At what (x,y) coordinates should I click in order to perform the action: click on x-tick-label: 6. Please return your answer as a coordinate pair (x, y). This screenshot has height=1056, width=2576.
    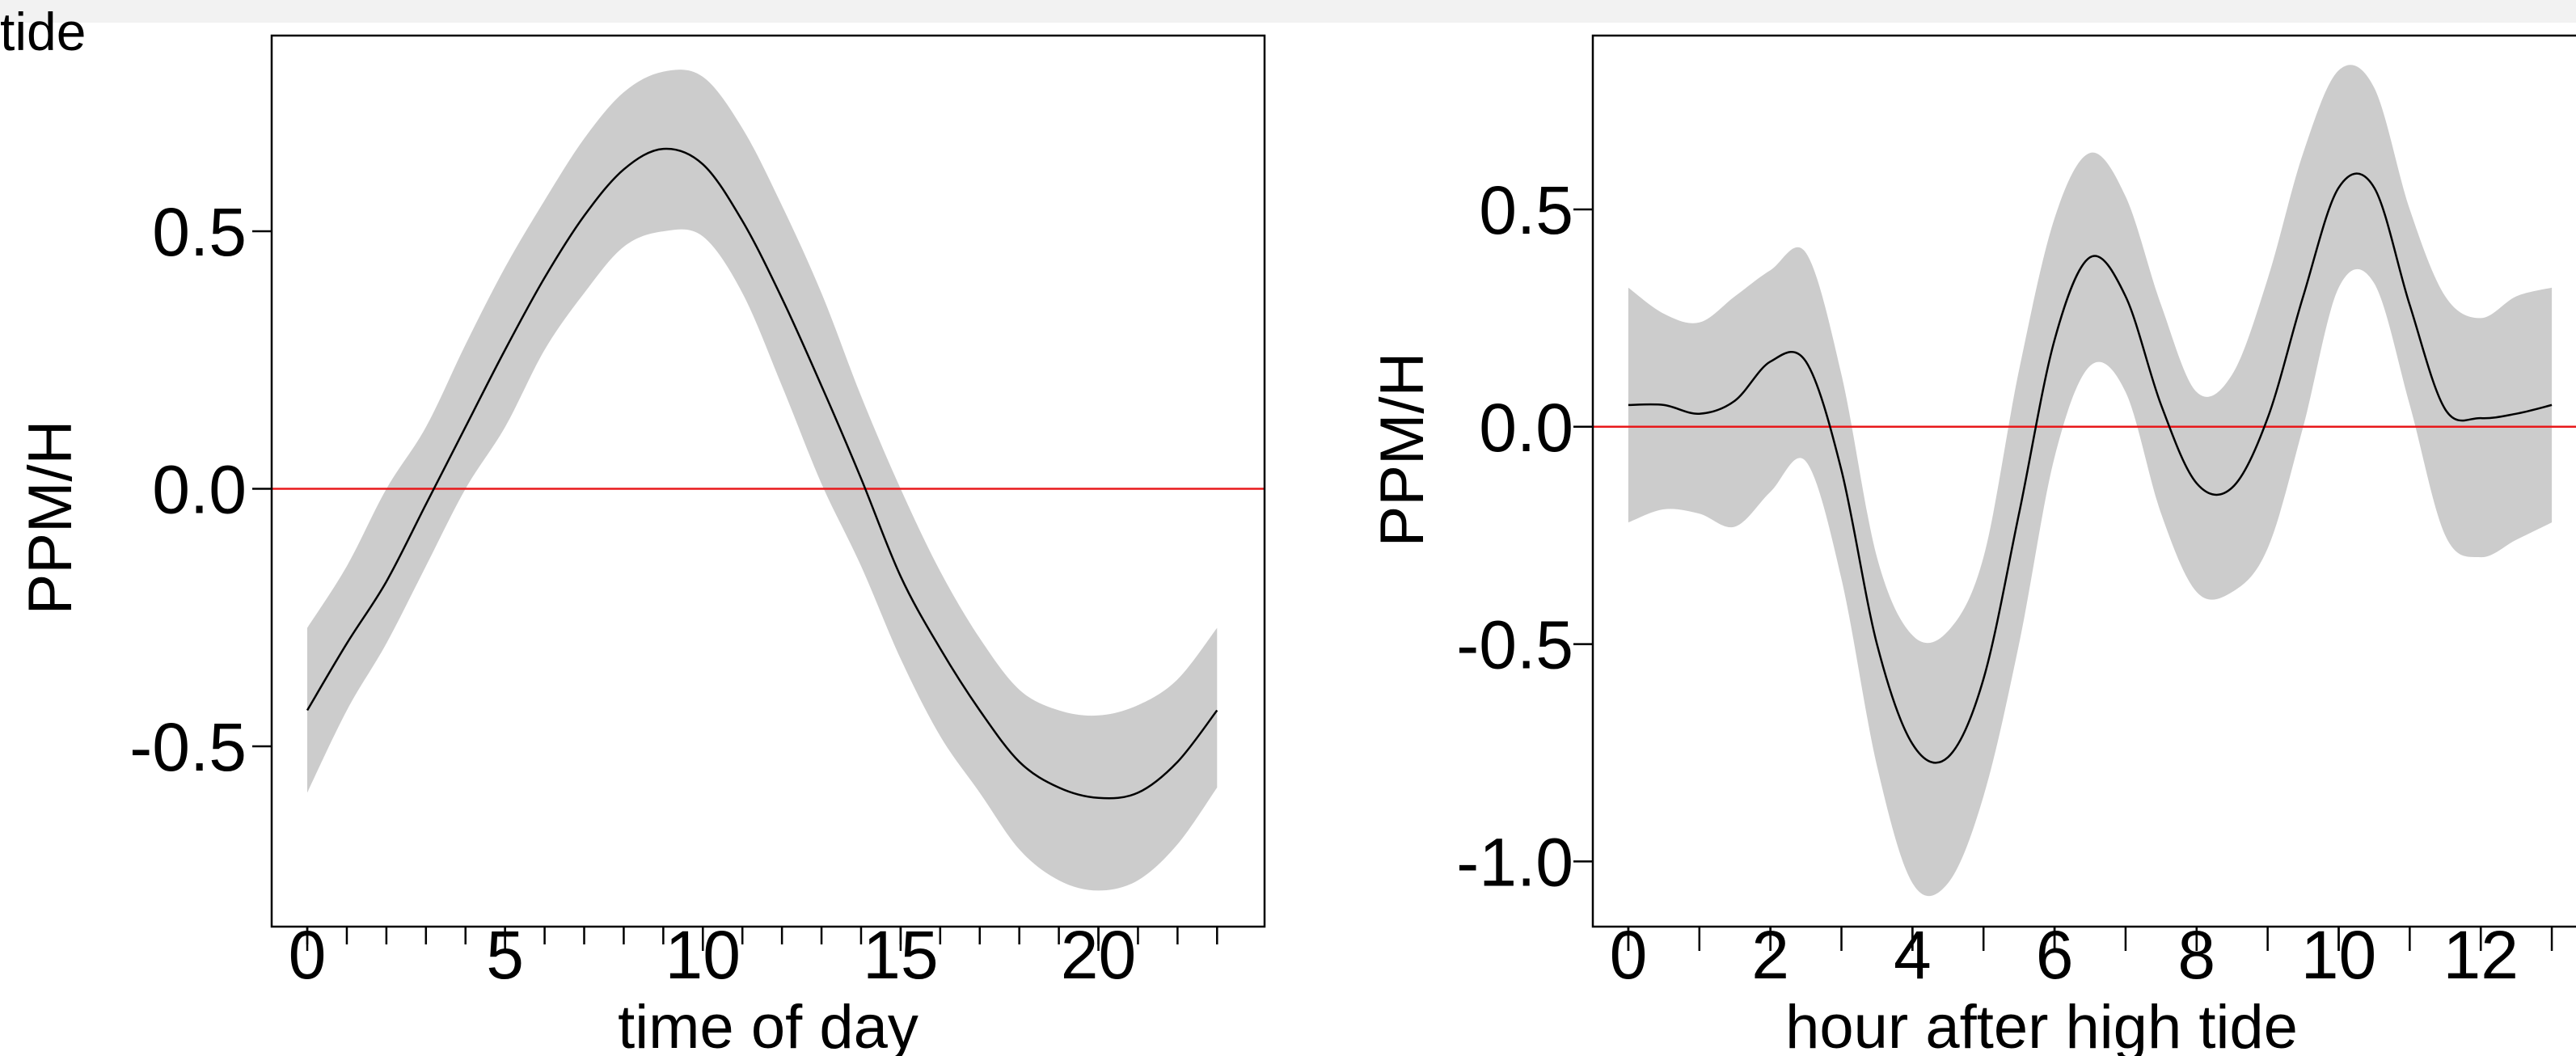
    Looking at the image, I should click on (2055, 955).